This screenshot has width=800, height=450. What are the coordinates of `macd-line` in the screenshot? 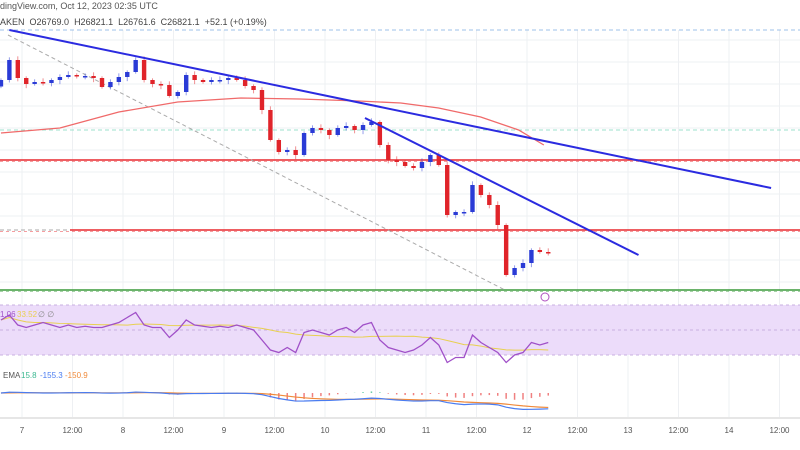 It's located at (274, 400).